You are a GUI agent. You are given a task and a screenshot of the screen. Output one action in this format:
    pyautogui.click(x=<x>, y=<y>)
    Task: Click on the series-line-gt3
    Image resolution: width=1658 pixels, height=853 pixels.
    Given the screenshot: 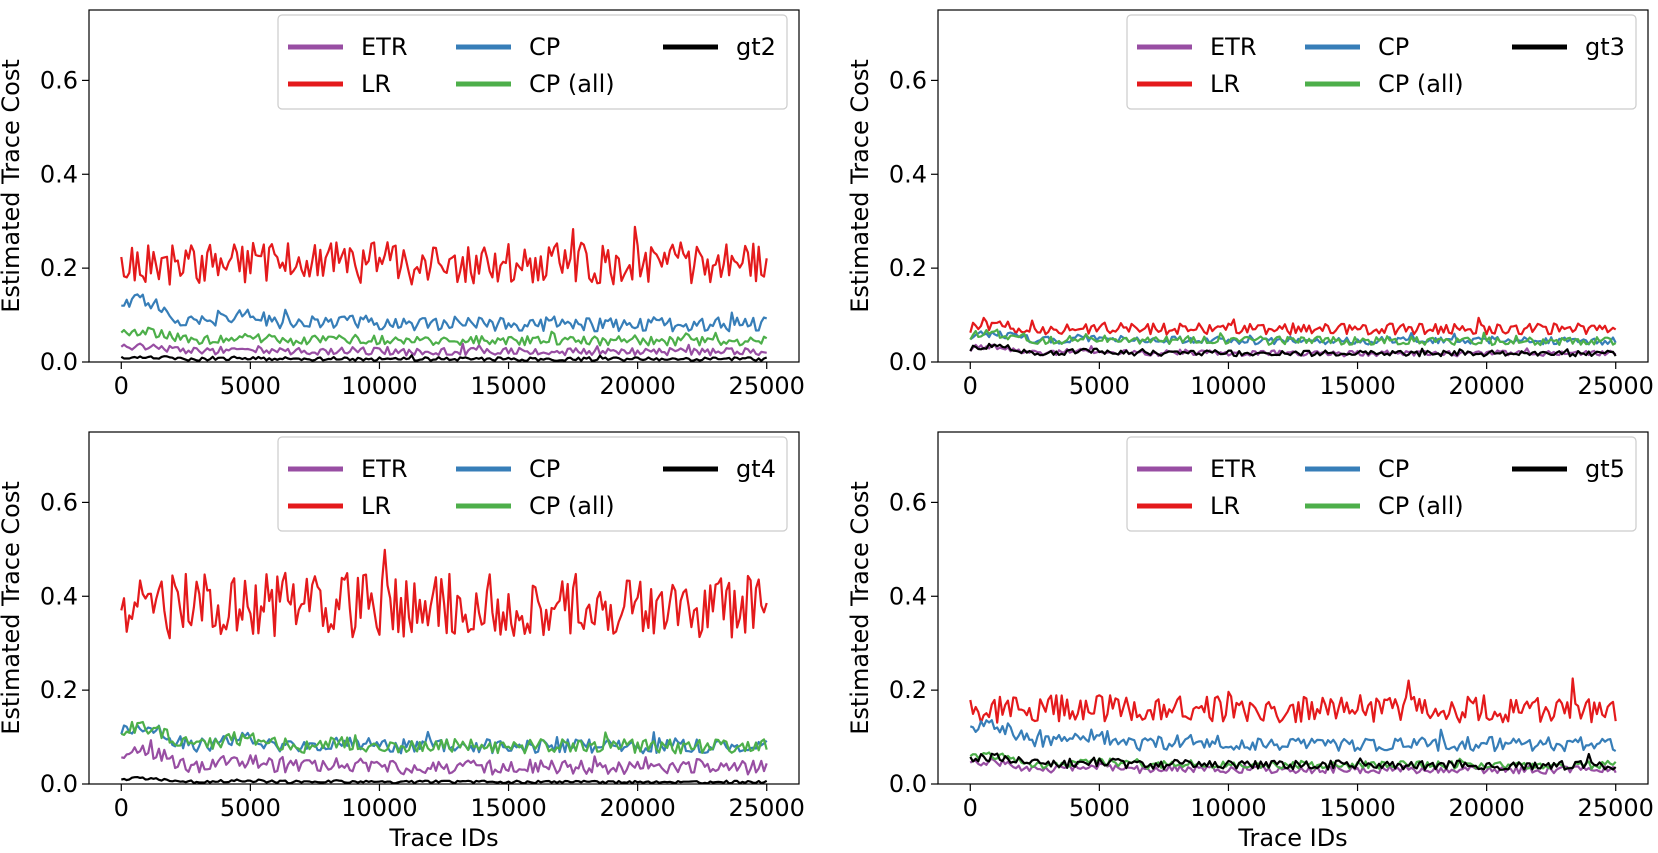 What is the action you would take?
    pyautogui.click(x=1293, y=350)
    